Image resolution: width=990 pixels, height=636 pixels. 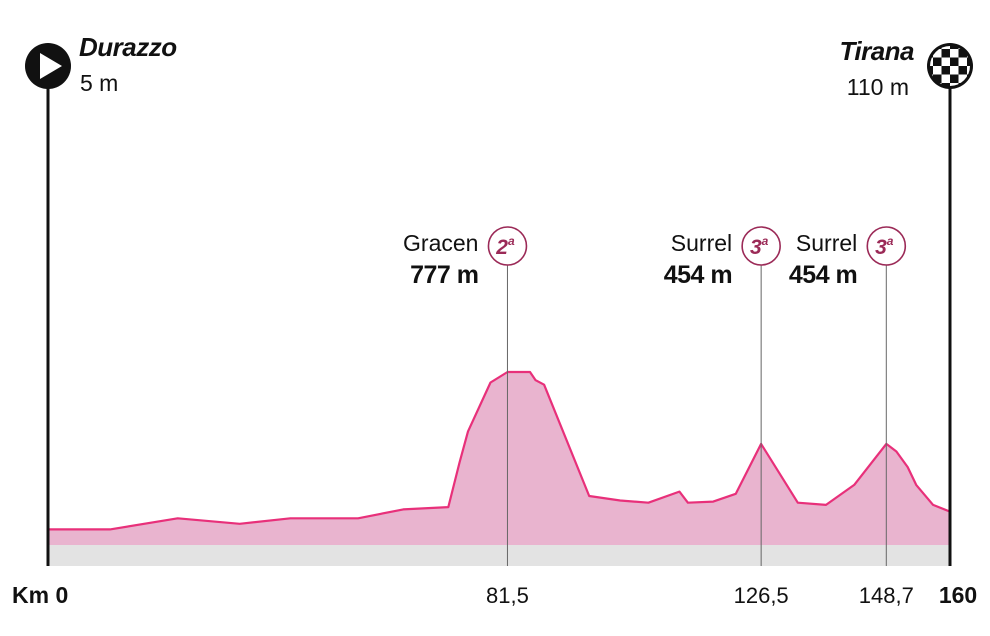 I want to click on climb-altitude: 777 m, so click(x=444, y=275).